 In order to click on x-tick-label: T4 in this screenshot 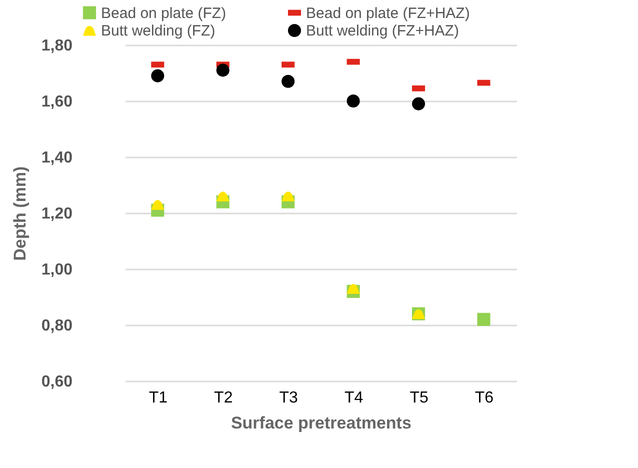, I will do `click(354, 398)`.